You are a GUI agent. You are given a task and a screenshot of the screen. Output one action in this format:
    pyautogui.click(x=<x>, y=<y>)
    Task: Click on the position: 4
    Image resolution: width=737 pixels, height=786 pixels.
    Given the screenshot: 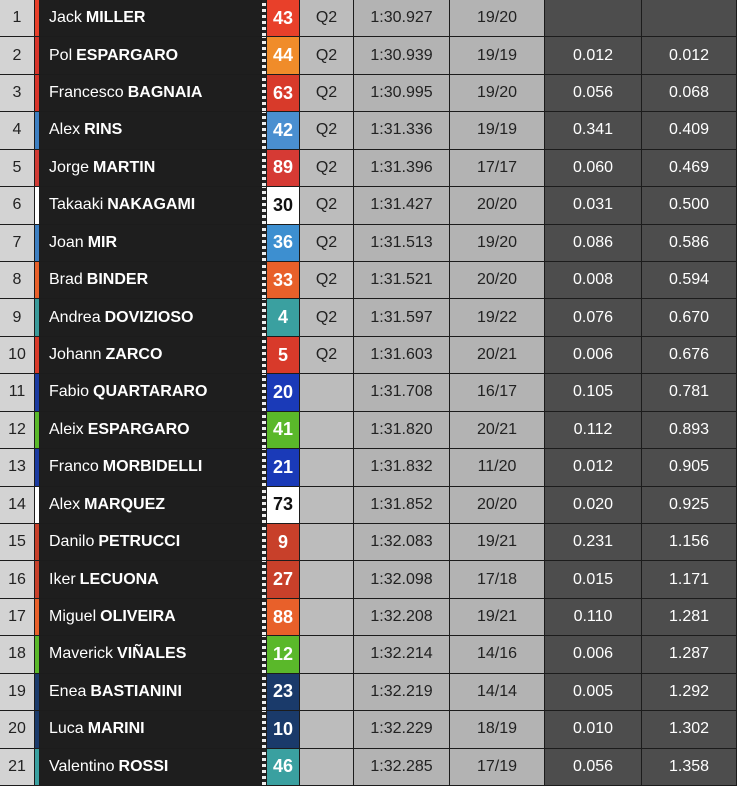 What is the action you would take?
    pyautogui.click(x=17, y=131)
    